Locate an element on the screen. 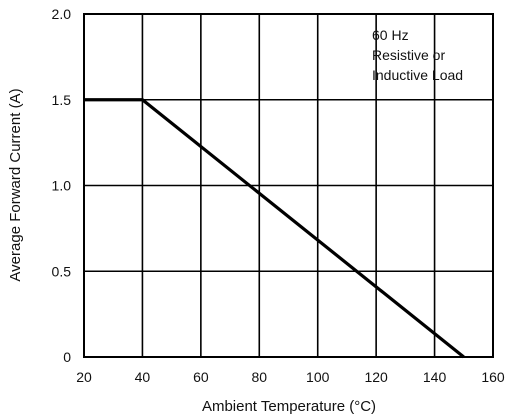  x-tick-label: 20 is located at coordinates (84, 377).